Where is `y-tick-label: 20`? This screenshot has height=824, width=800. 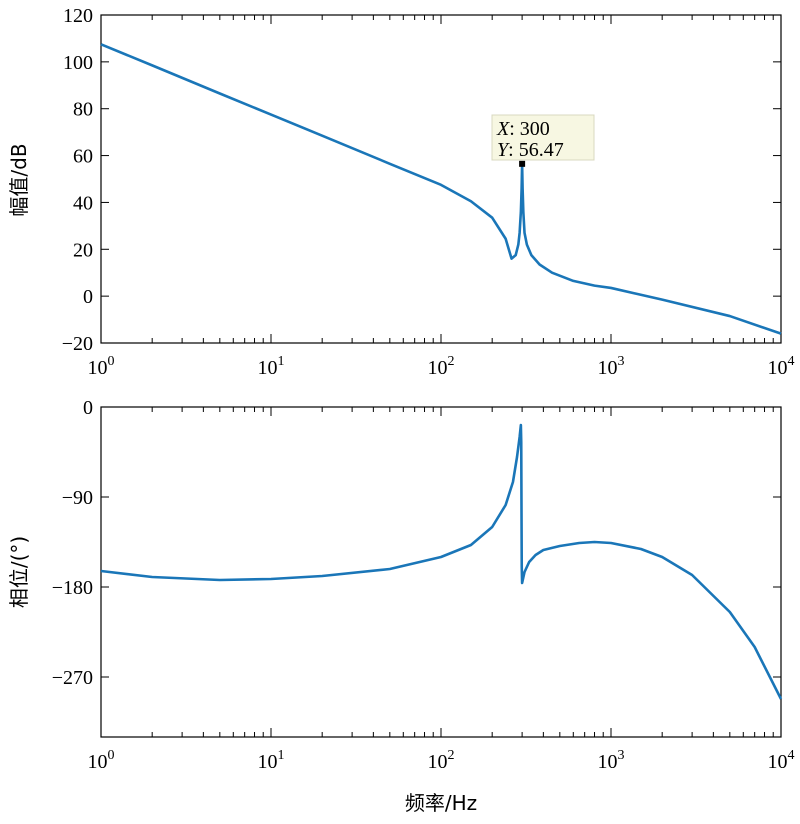
y-tick-label: 20 is located at coordinates (83, 250).